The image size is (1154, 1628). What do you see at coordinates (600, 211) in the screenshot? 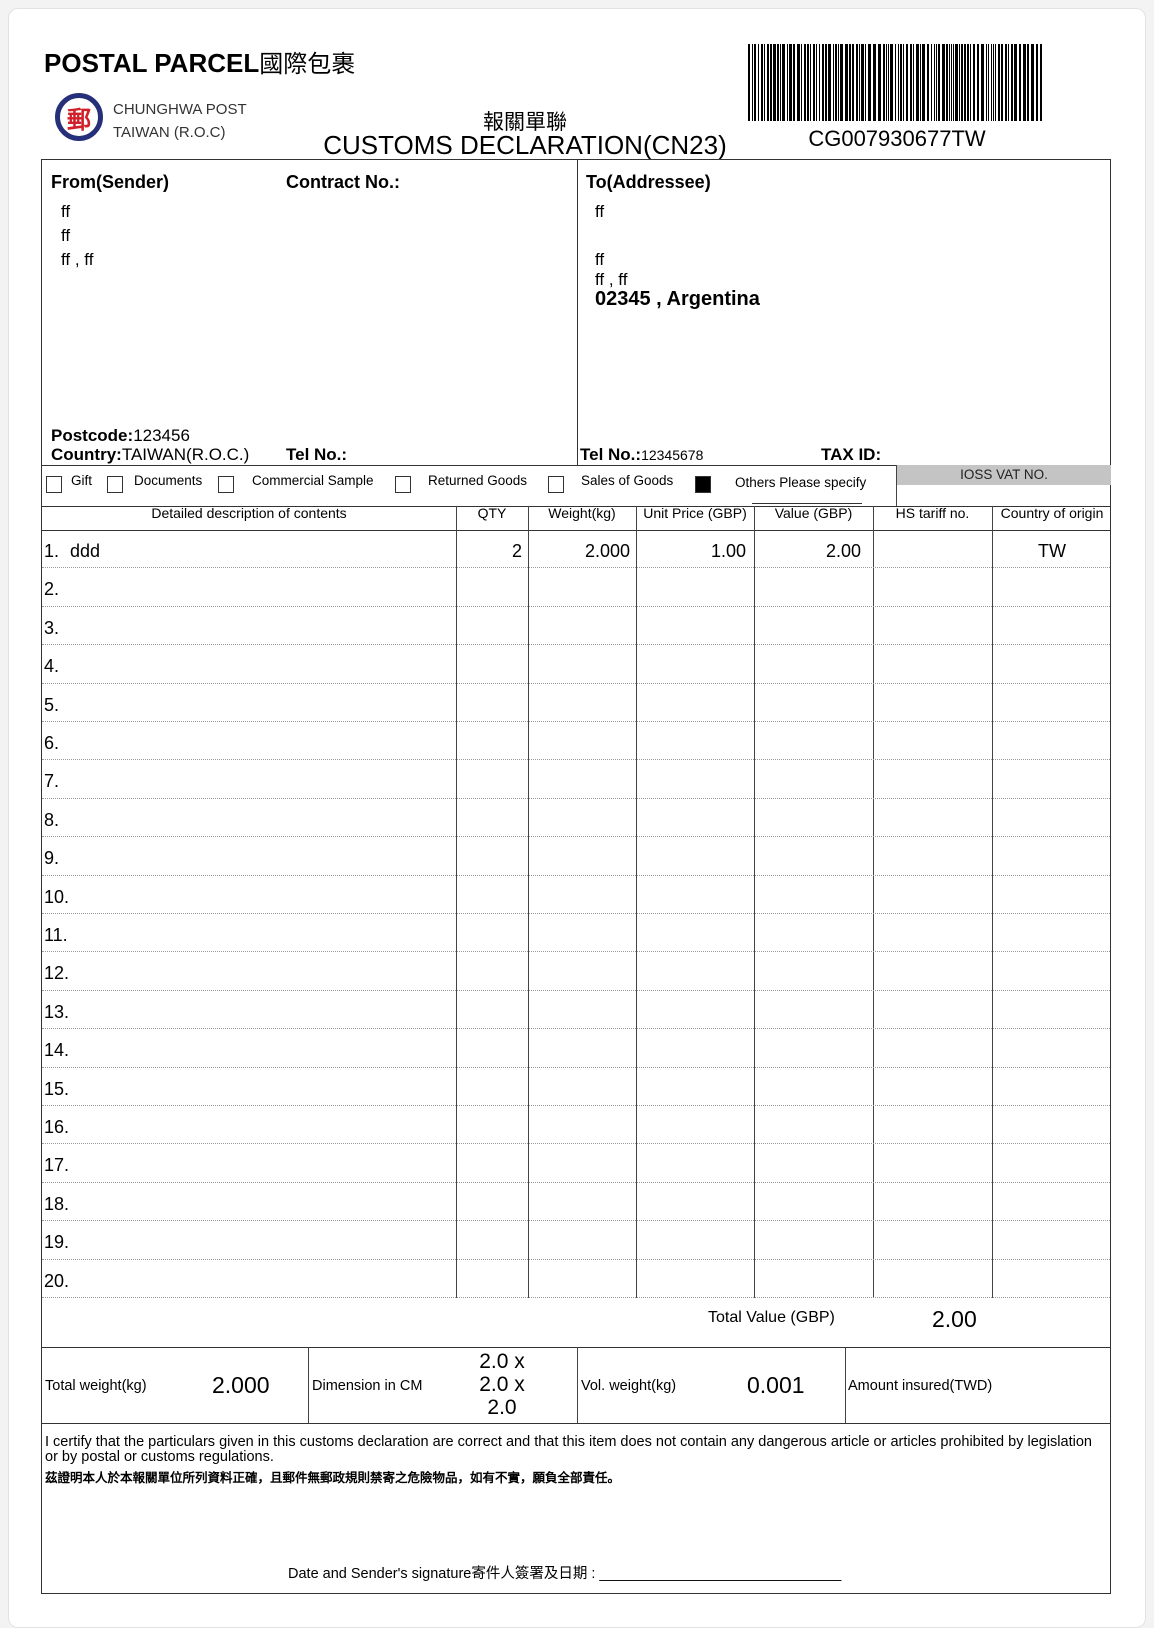
I see `address-line: ff` at bounding box center [600, 211].